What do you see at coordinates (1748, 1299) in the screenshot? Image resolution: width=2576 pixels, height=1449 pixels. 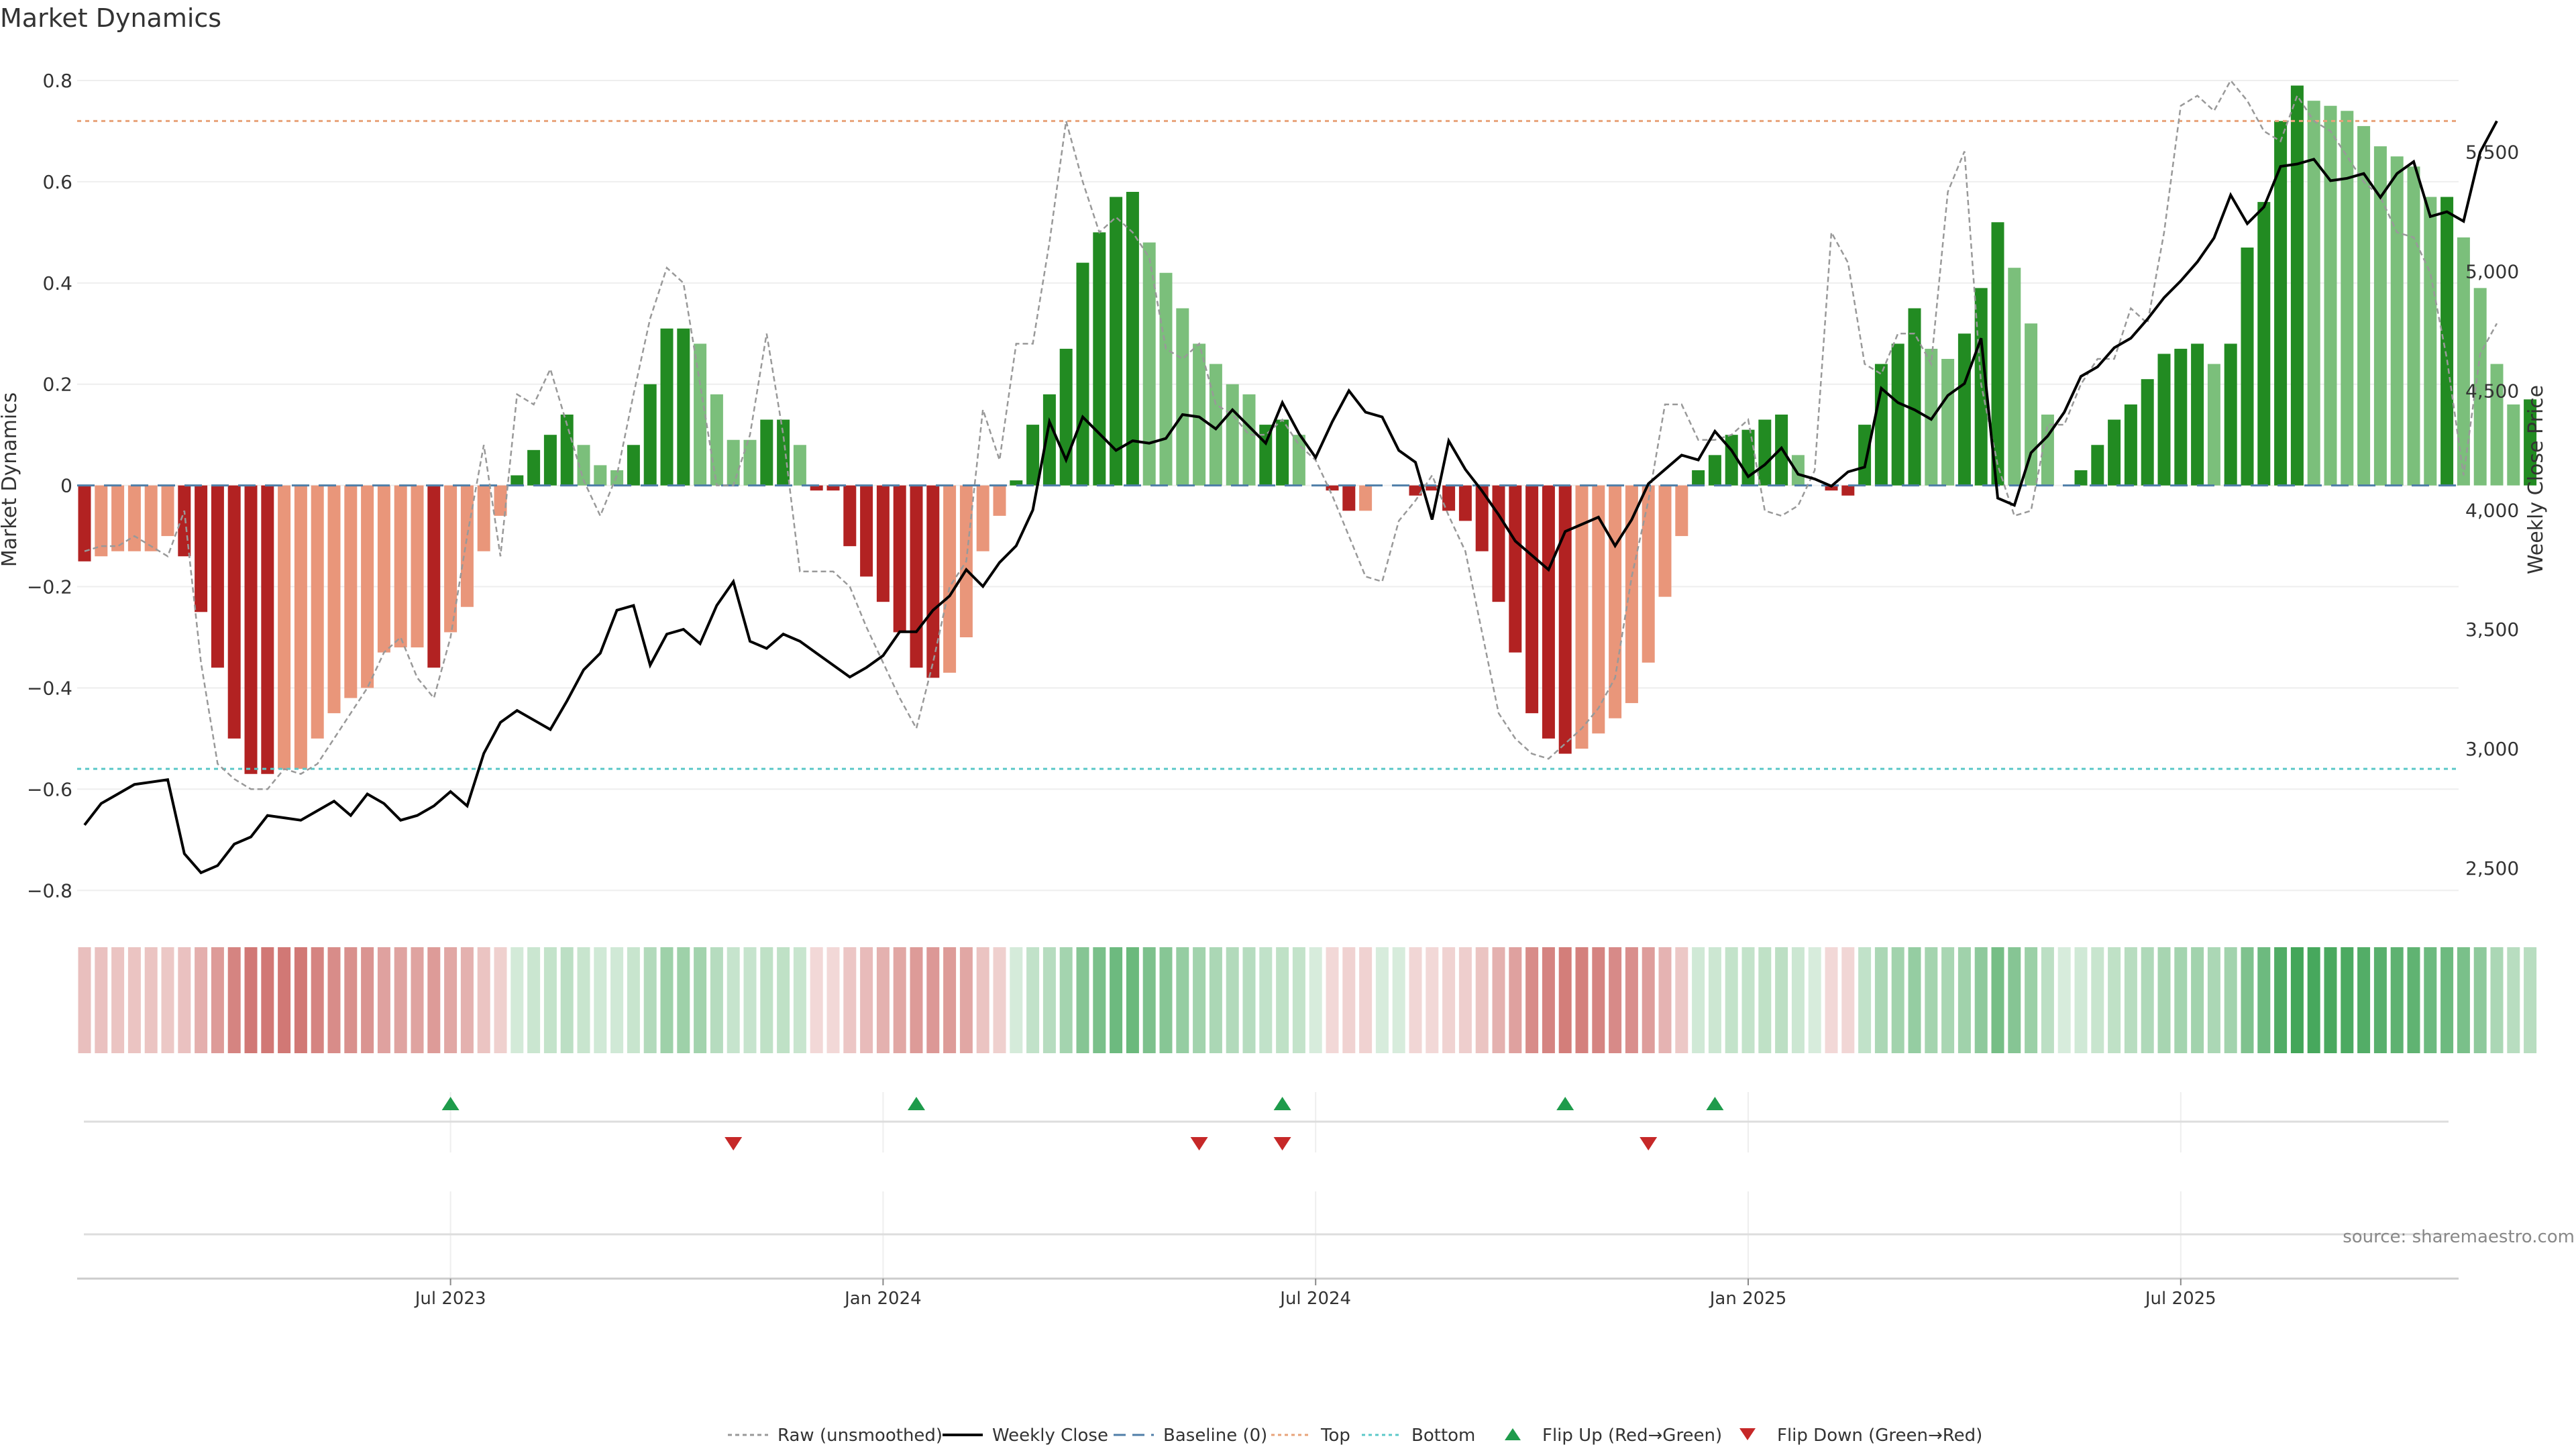 I see `x-tick-label: Jan 2025` at bounding box center [1748, 1299].